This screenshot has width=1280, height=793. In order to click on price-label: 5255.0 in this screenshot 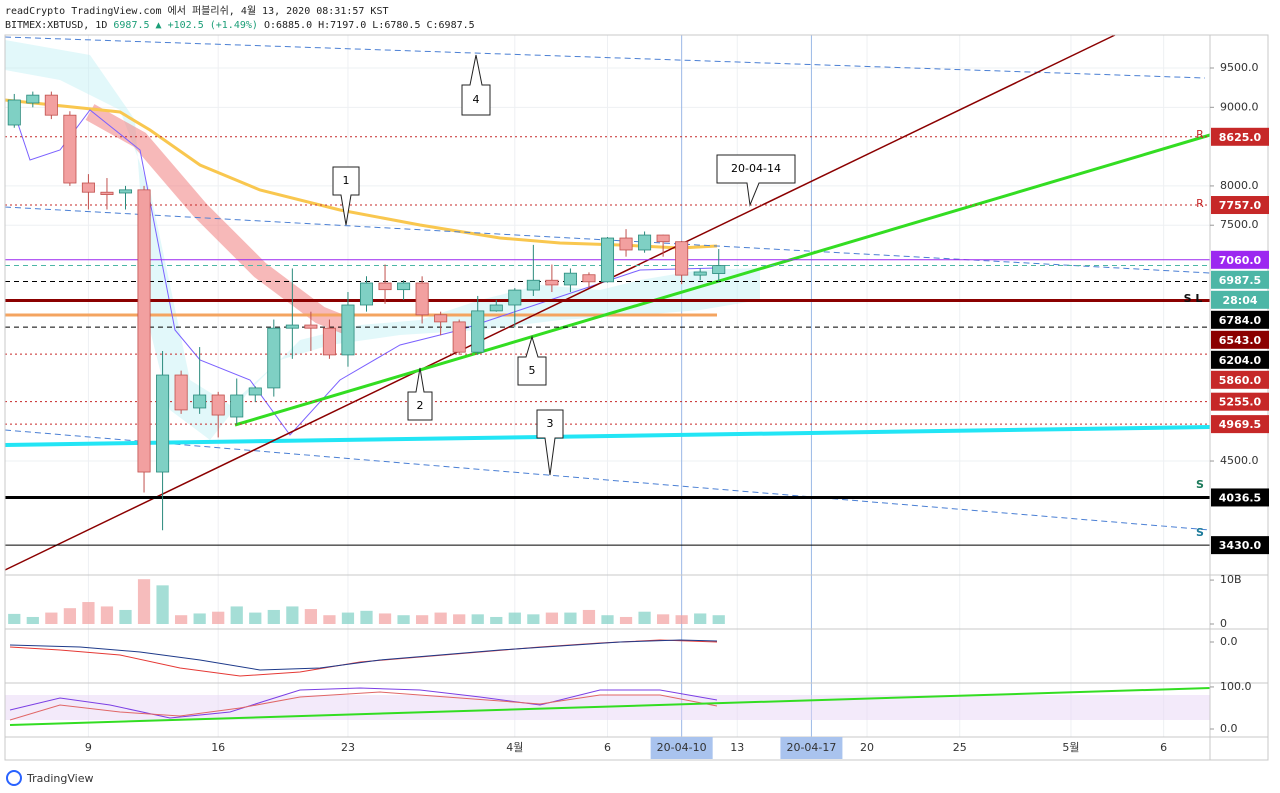, I will do `click(1240, 402)`.